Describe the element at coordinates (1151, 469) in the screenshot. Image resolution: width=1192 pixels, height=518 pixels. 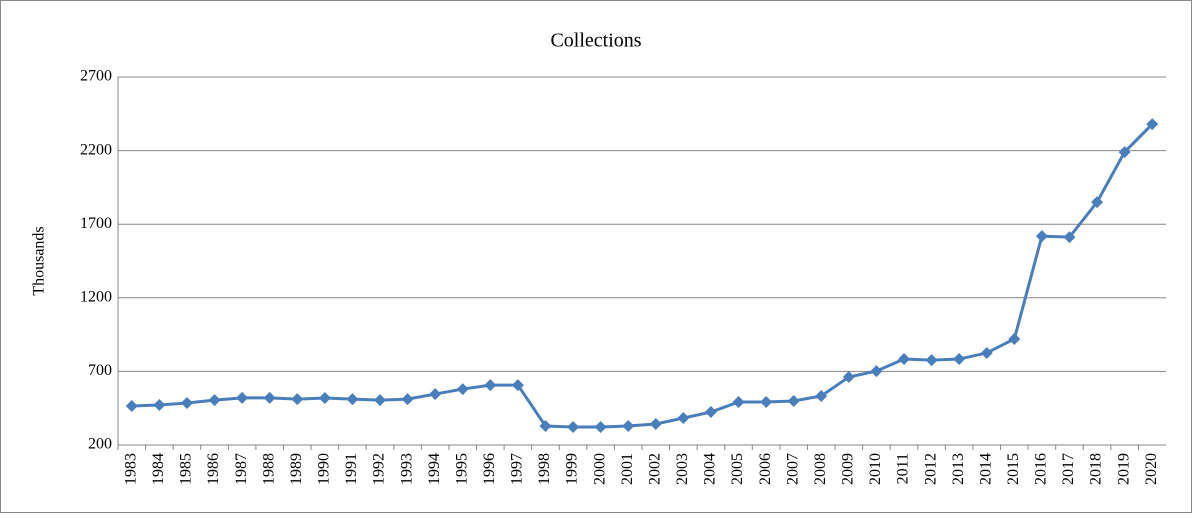
I see `x-tick-label: 2020` at that location.